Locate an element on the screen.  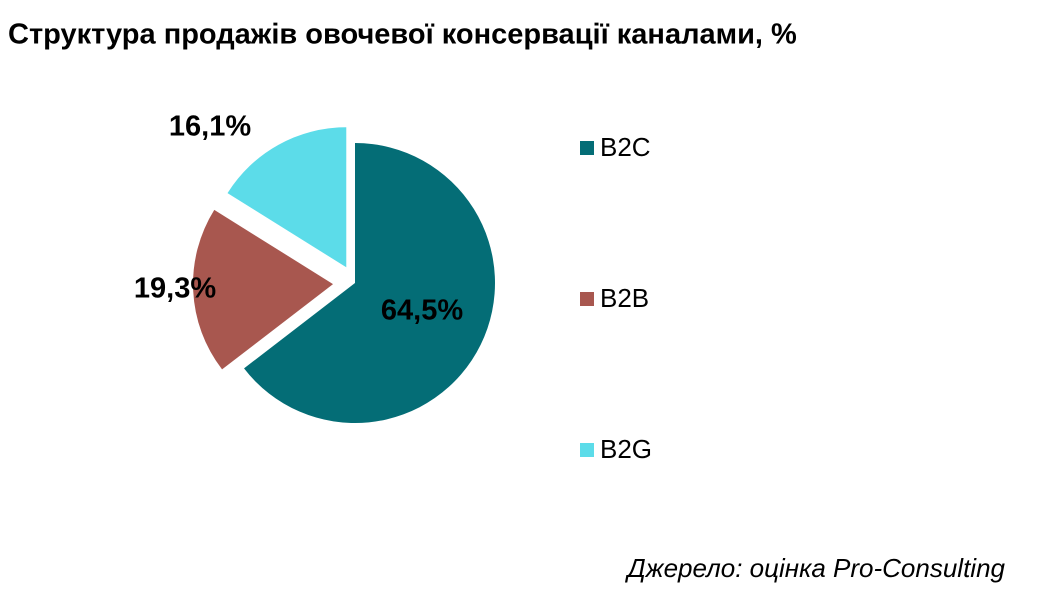
legend-label: B2C is located at coordinates (625, 147).